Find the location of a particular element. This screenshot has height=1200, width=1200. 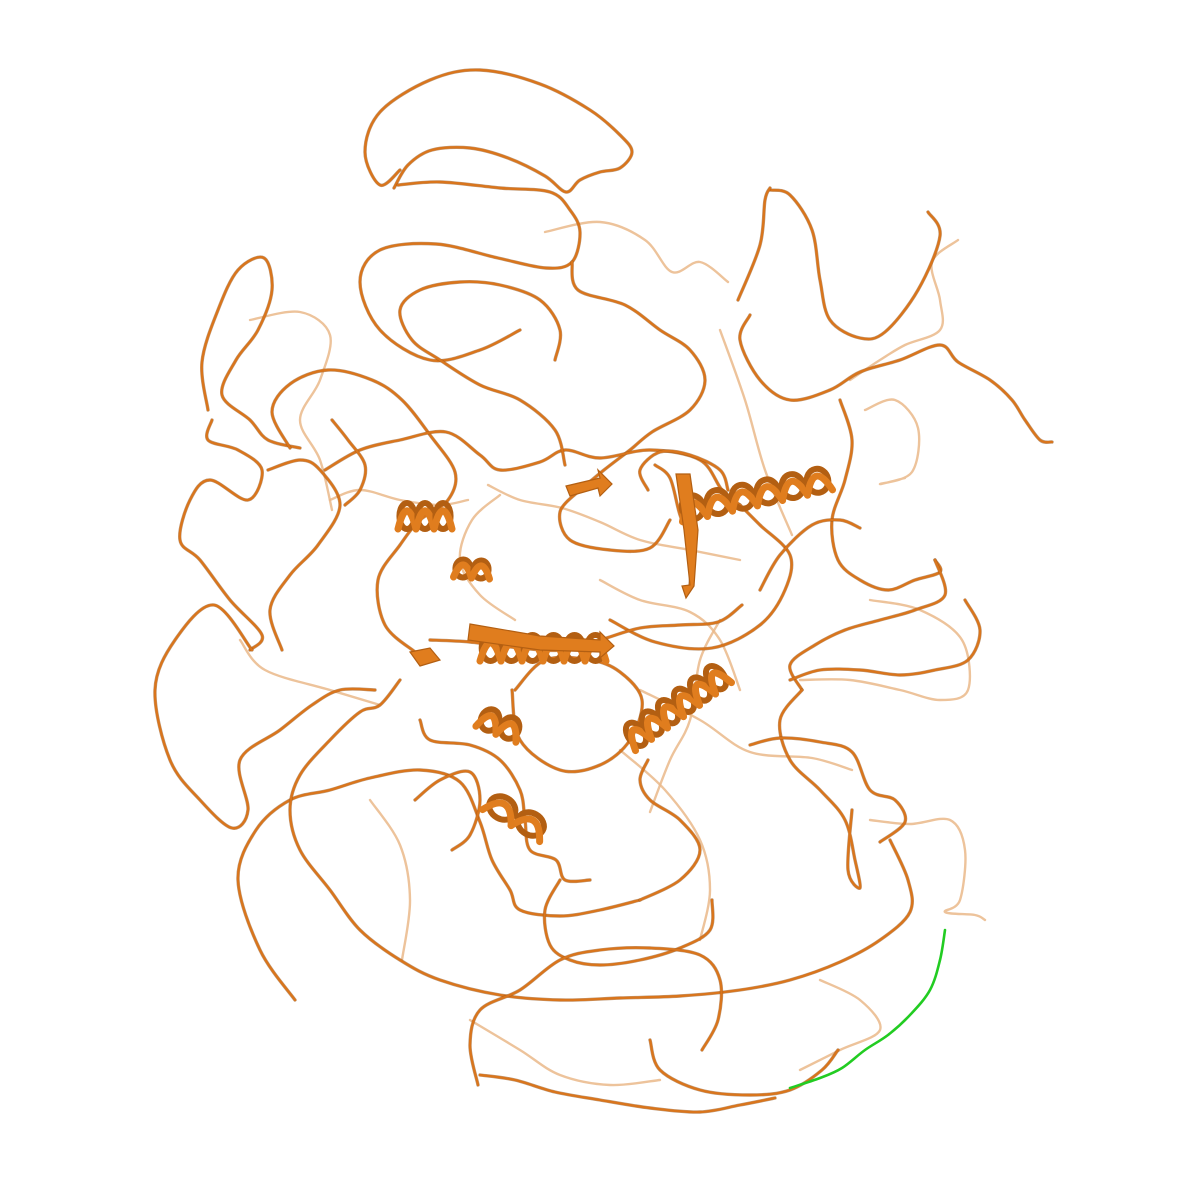

highlighted-segment-layer is located at coordinates (867, 1009).